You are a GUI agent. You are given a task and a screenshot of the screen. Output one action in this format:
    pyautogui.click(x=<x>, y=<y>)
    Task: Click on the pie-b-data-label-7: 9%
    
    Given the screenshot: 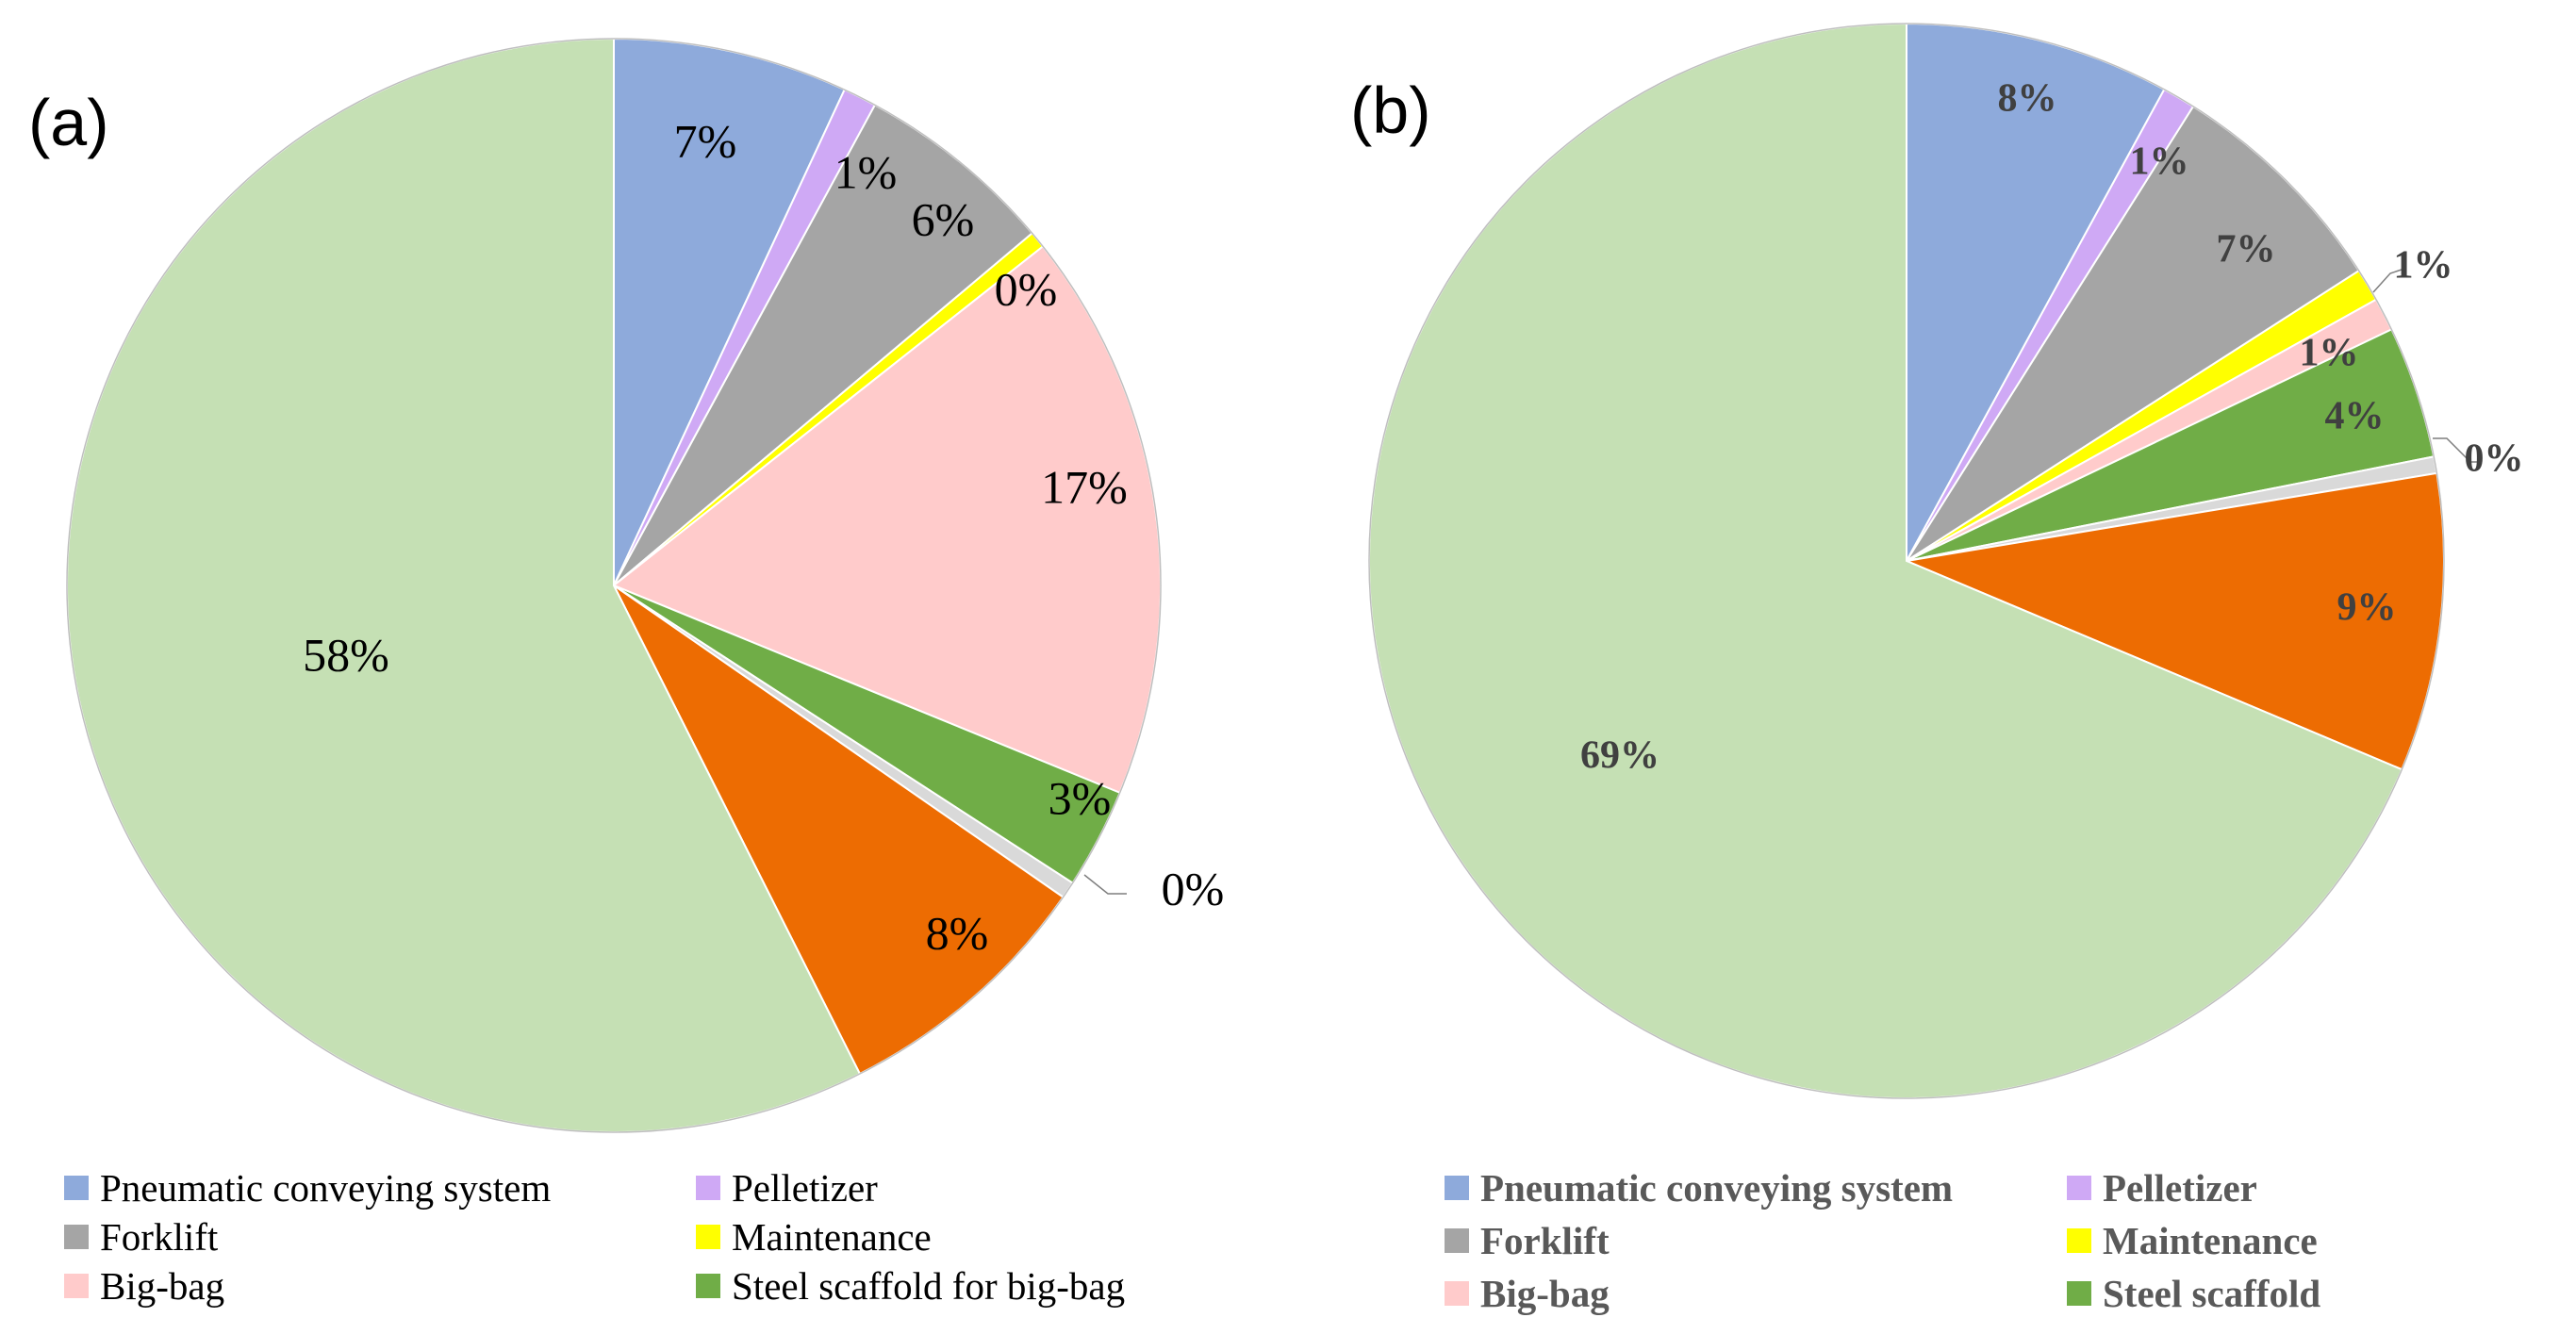 What is the action you would take?
    pyautogui.click(x=2367, y=608)
    